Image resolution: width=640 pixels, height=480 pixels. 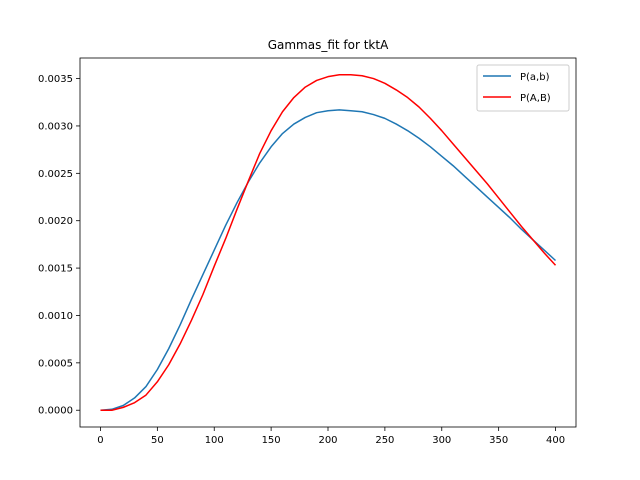 What do you see at coordinates (384, 440) in the screenshot?
I see `x-tick-label: 250` at bounding box center [384, 440].